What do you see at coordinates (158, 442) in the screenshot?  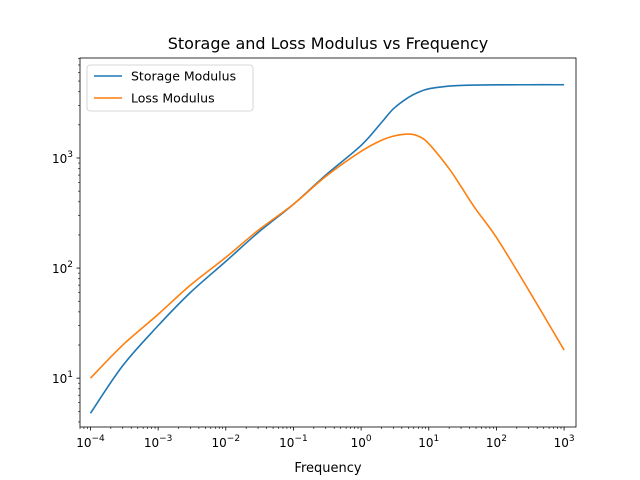 I see `x-tick-label: 10⁻³` at bounding box center [158, 442].